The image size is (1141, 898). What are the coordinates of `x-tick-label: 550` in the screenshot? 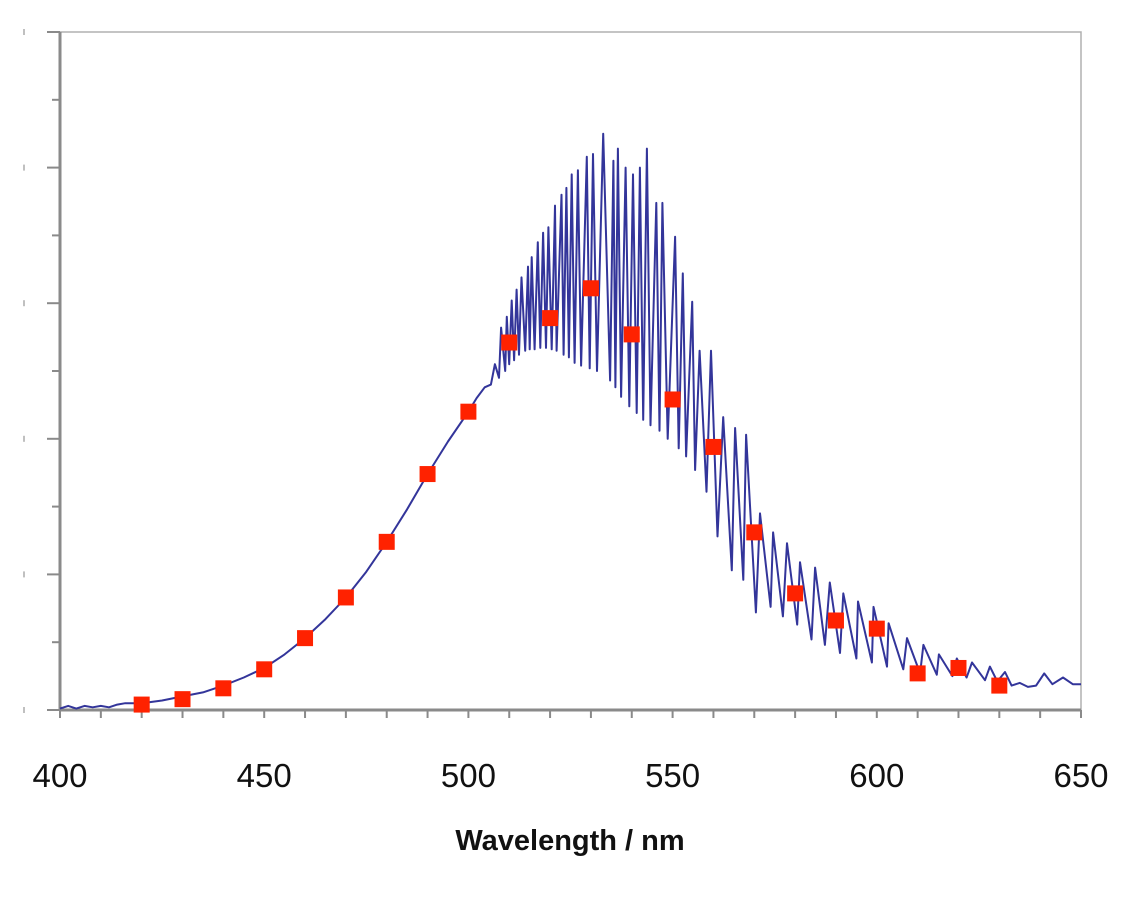 It's located at (672, 775).